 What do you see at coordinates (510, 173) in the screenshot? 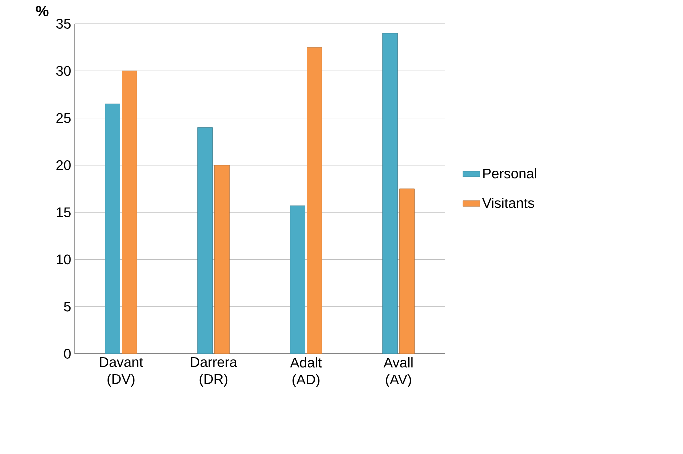
I see `legend-label: Personal` at bounding box center [510, 173].